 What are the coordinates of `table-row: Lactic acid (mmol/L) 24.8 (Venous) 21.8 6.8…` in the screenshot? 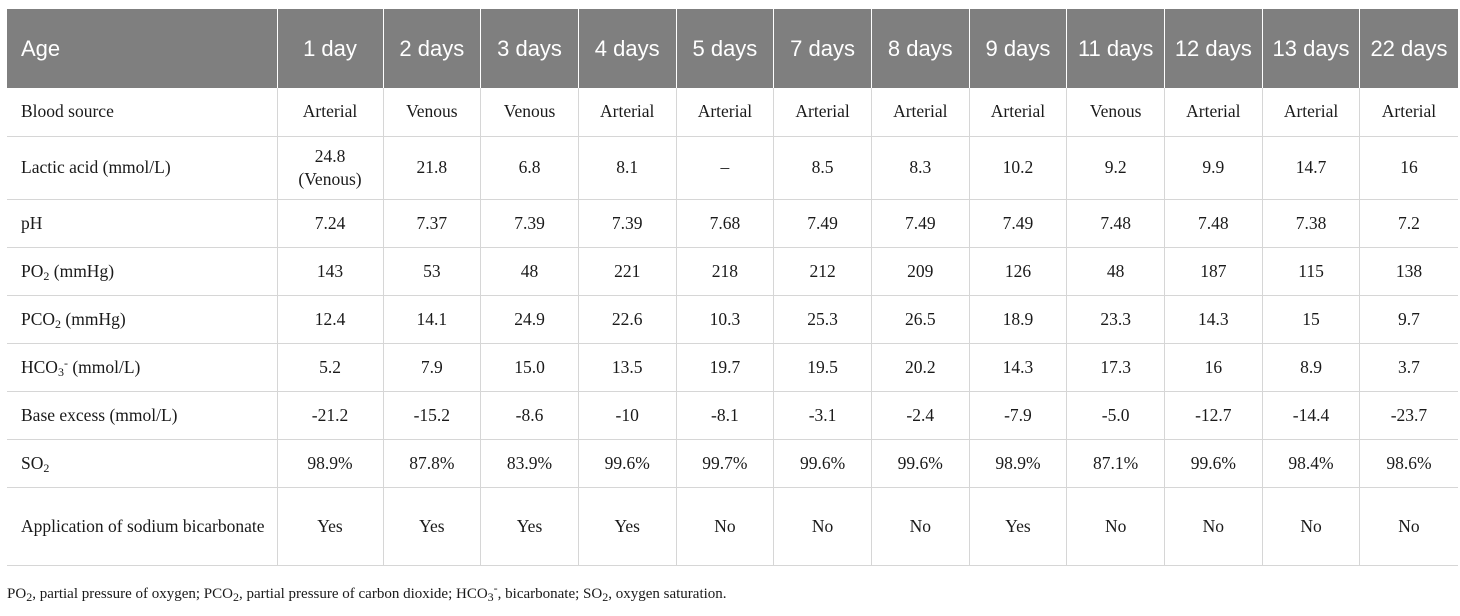 It's located at (732, 168).